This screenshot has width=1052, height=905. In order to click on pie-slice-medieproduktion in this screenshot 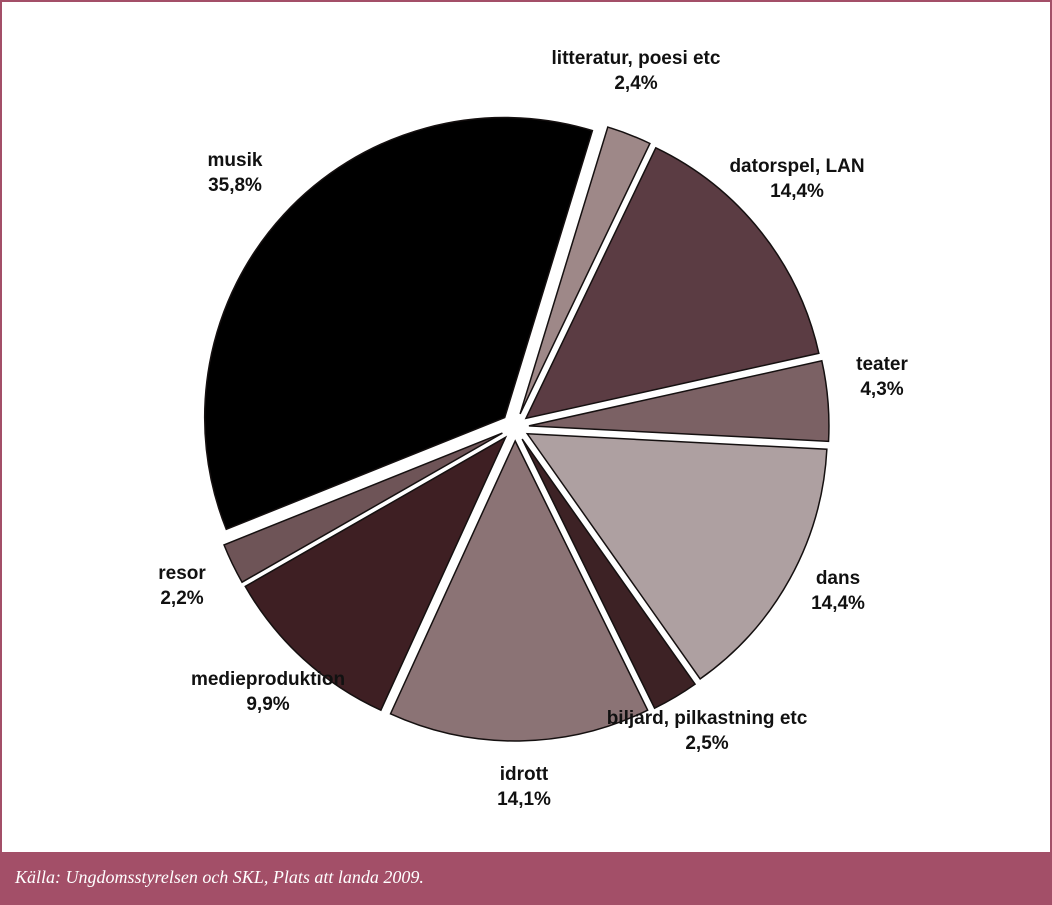, I will do `click(376, 573)`.